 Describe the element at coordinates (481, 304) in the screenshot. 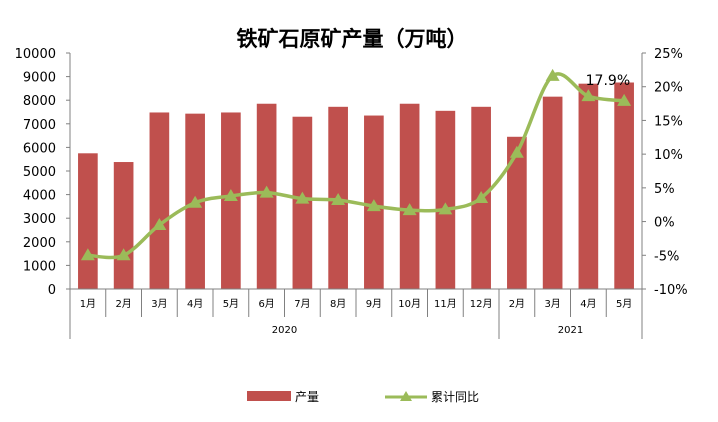

I see `category-label: 12月` at that location.